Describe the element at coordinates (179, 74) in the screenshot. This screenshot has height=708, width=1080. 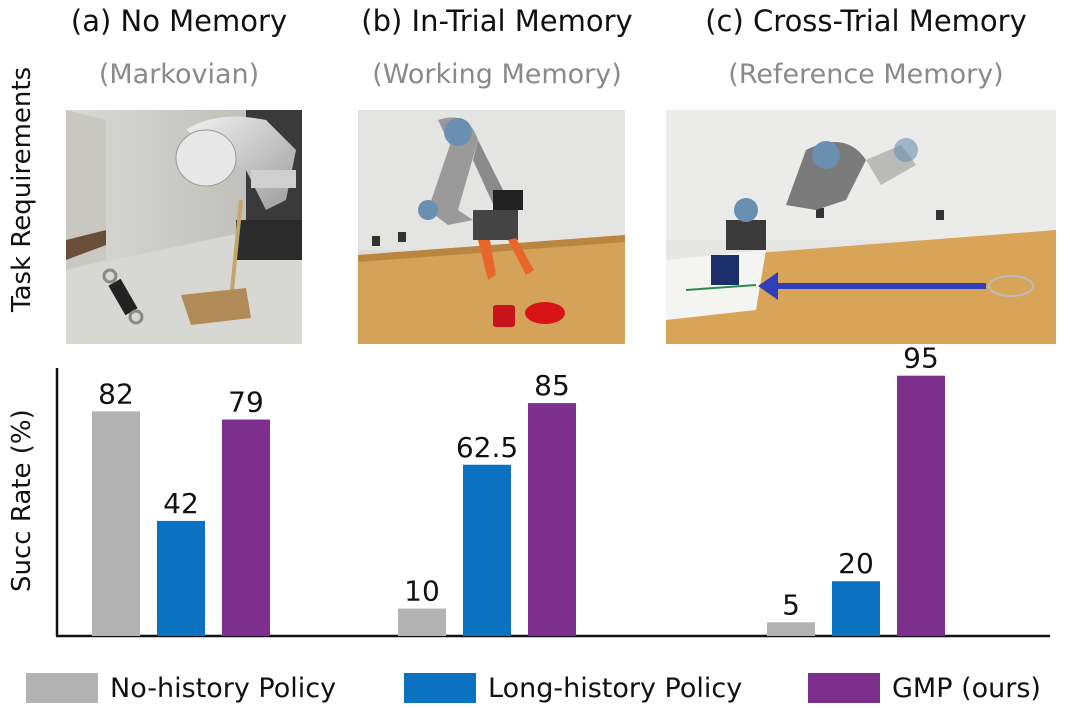
I see `column-subtitle-a: (Markovian)` at that location.